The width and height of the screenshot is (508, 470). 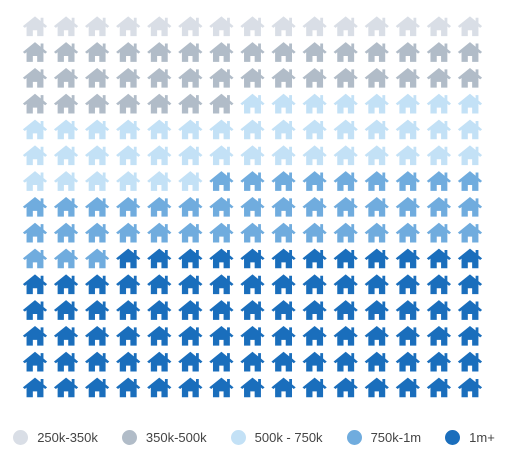 What do you see at coordinates (482, 437) in the screenshot?
I see `legend-label: 1m+` at bounding box center [482, 437].